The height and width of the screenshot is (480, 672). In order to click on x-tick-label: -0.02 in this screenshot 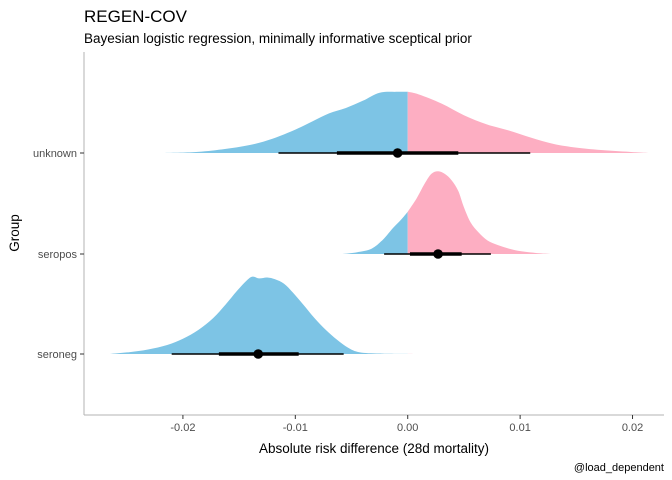, I will do `click(182, 428)`.